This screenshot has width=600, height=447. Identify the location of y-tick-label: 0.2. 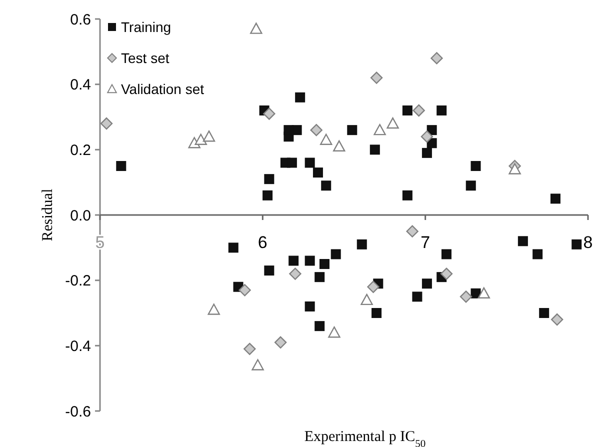
(80, 150).